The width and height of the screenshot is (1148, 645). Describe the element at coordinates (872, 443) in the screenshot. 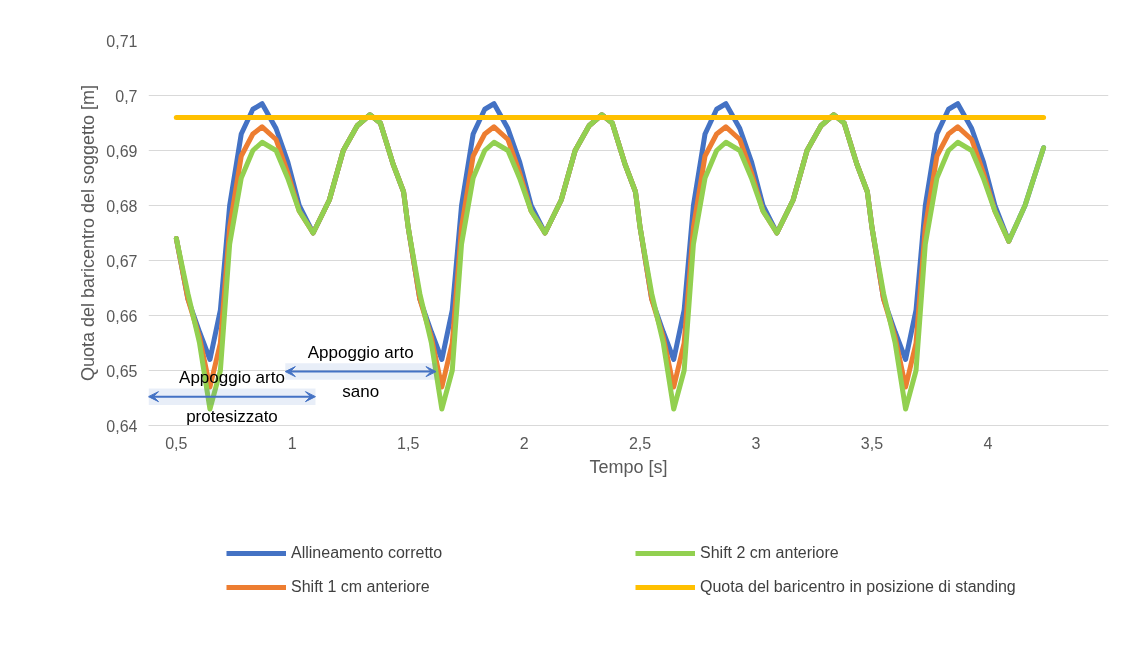

I see `x-tick-label: 3,5` at that location.